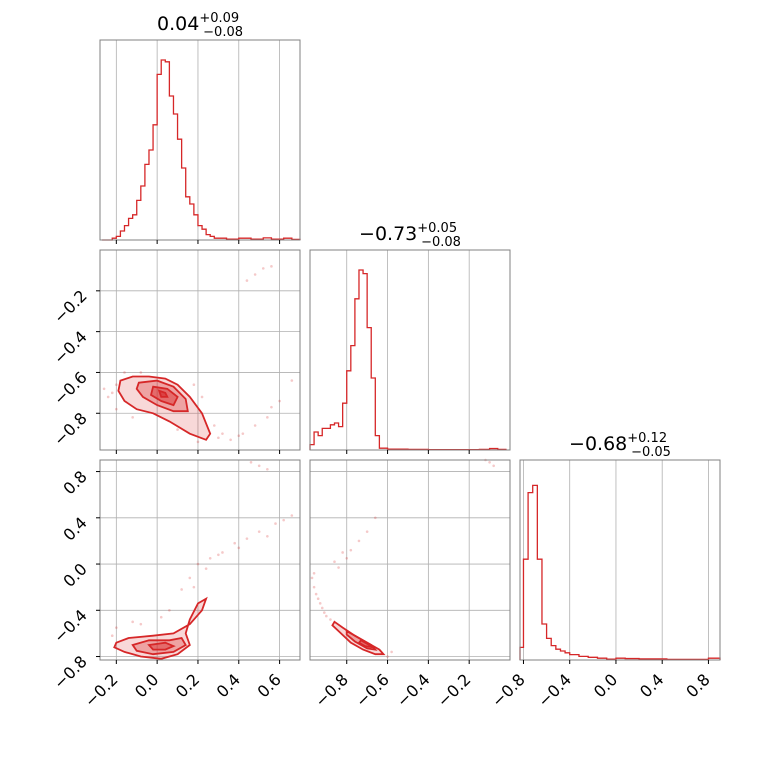 This screenshot has height=760, width=760. What do you see at coordinates (74, 482) in the screenshot?
I see `y-tick-label: 0.8` at bounding box center [74, 482].